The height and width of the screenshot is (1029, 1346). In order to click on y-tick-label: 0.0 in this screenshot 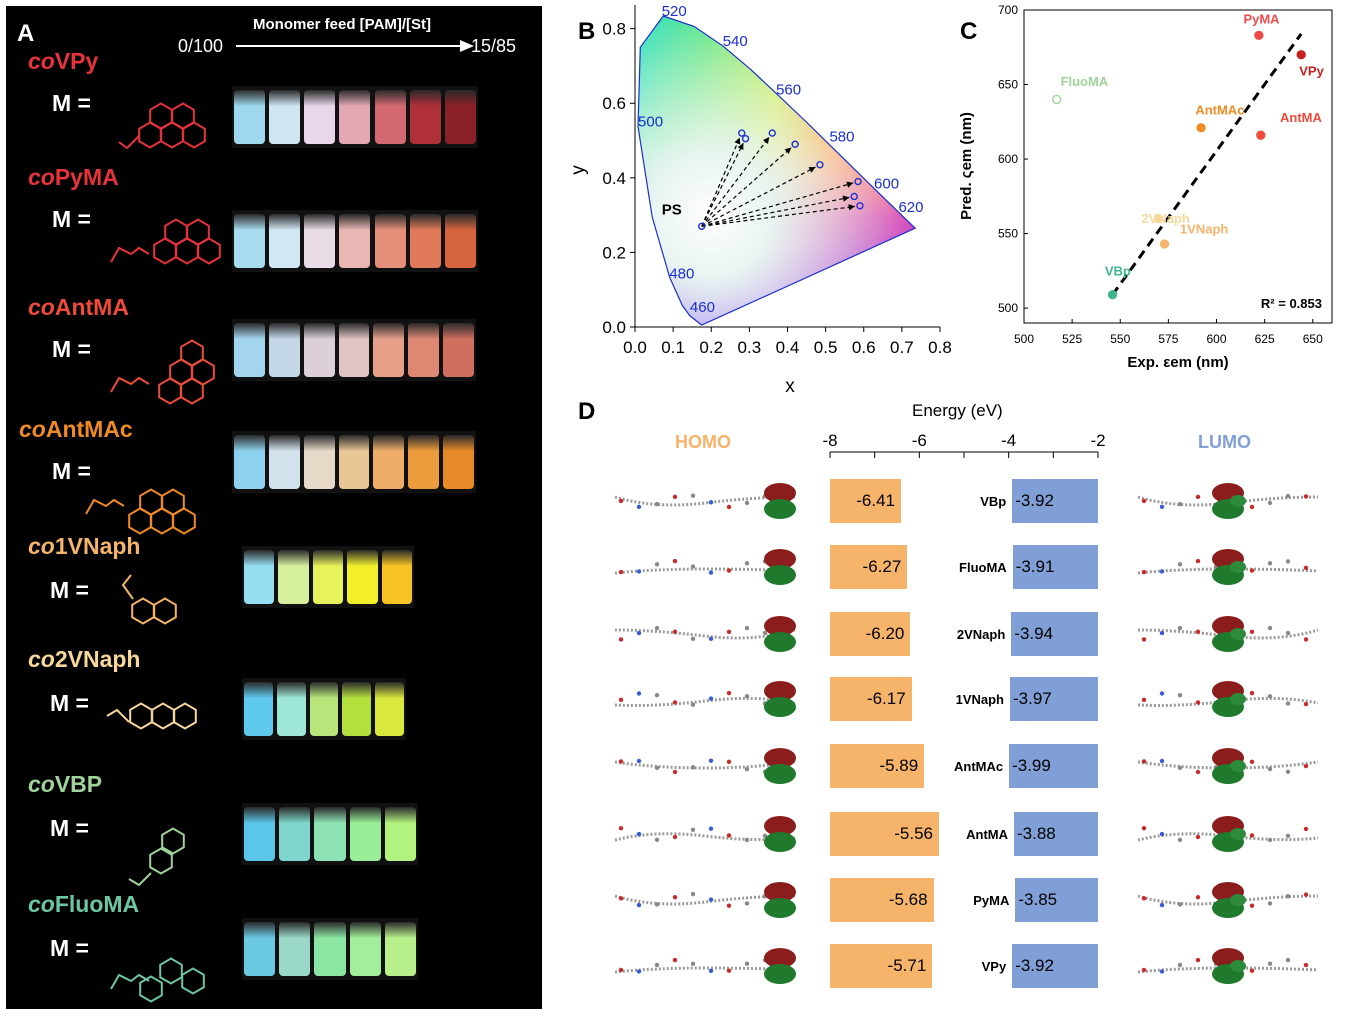, I will do `click(614, 327)`.